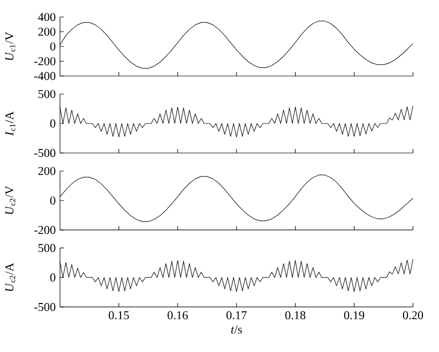  I want to click on y-axis-title: I$_{c1}$/A, so click(10, 123).